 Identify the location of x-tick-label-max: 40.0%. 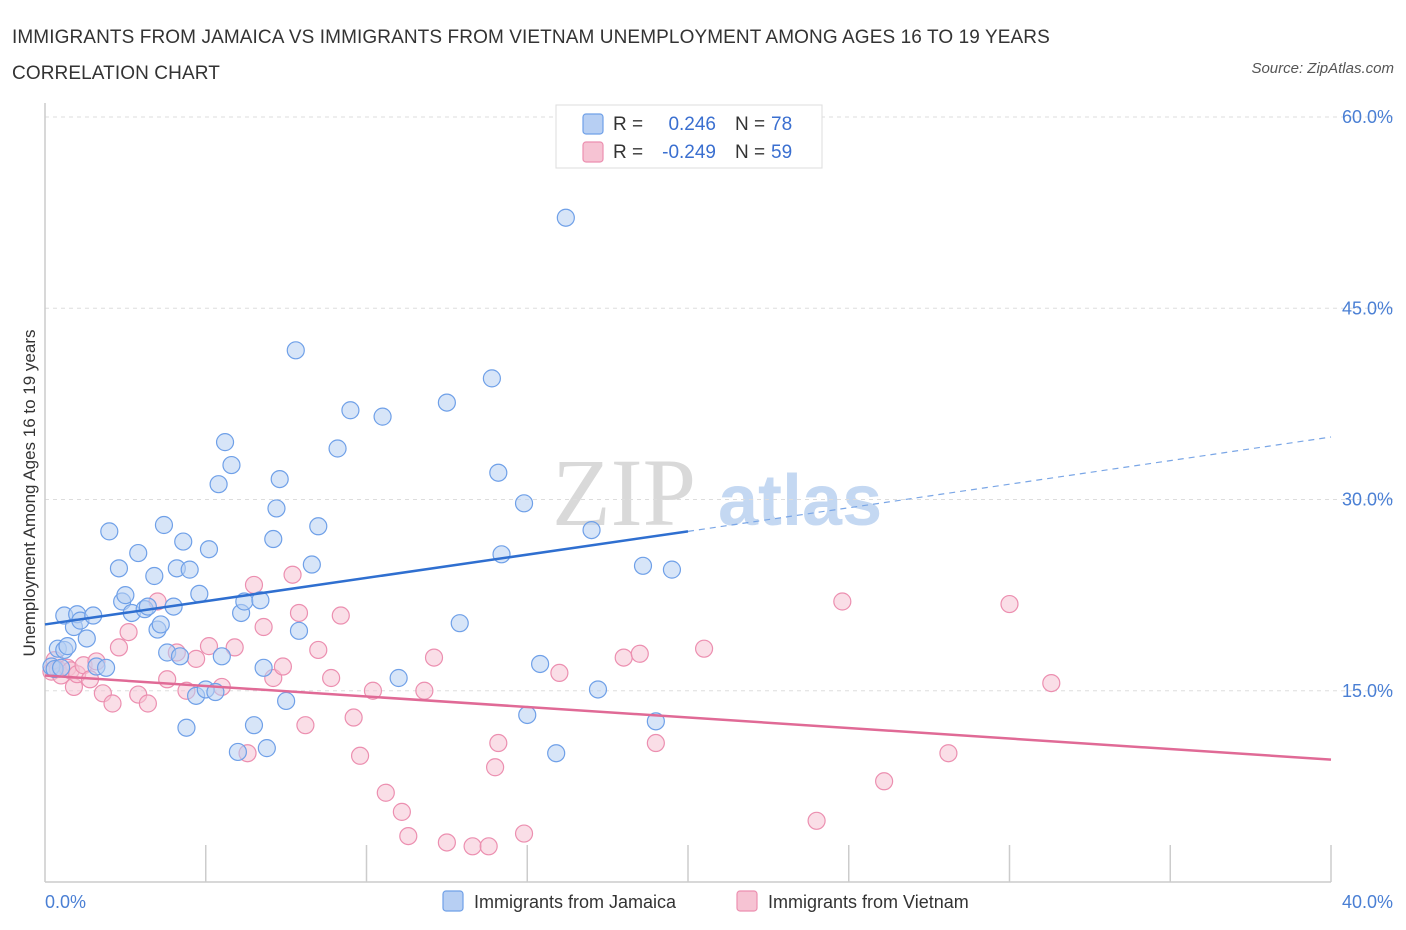
(1367, 902).